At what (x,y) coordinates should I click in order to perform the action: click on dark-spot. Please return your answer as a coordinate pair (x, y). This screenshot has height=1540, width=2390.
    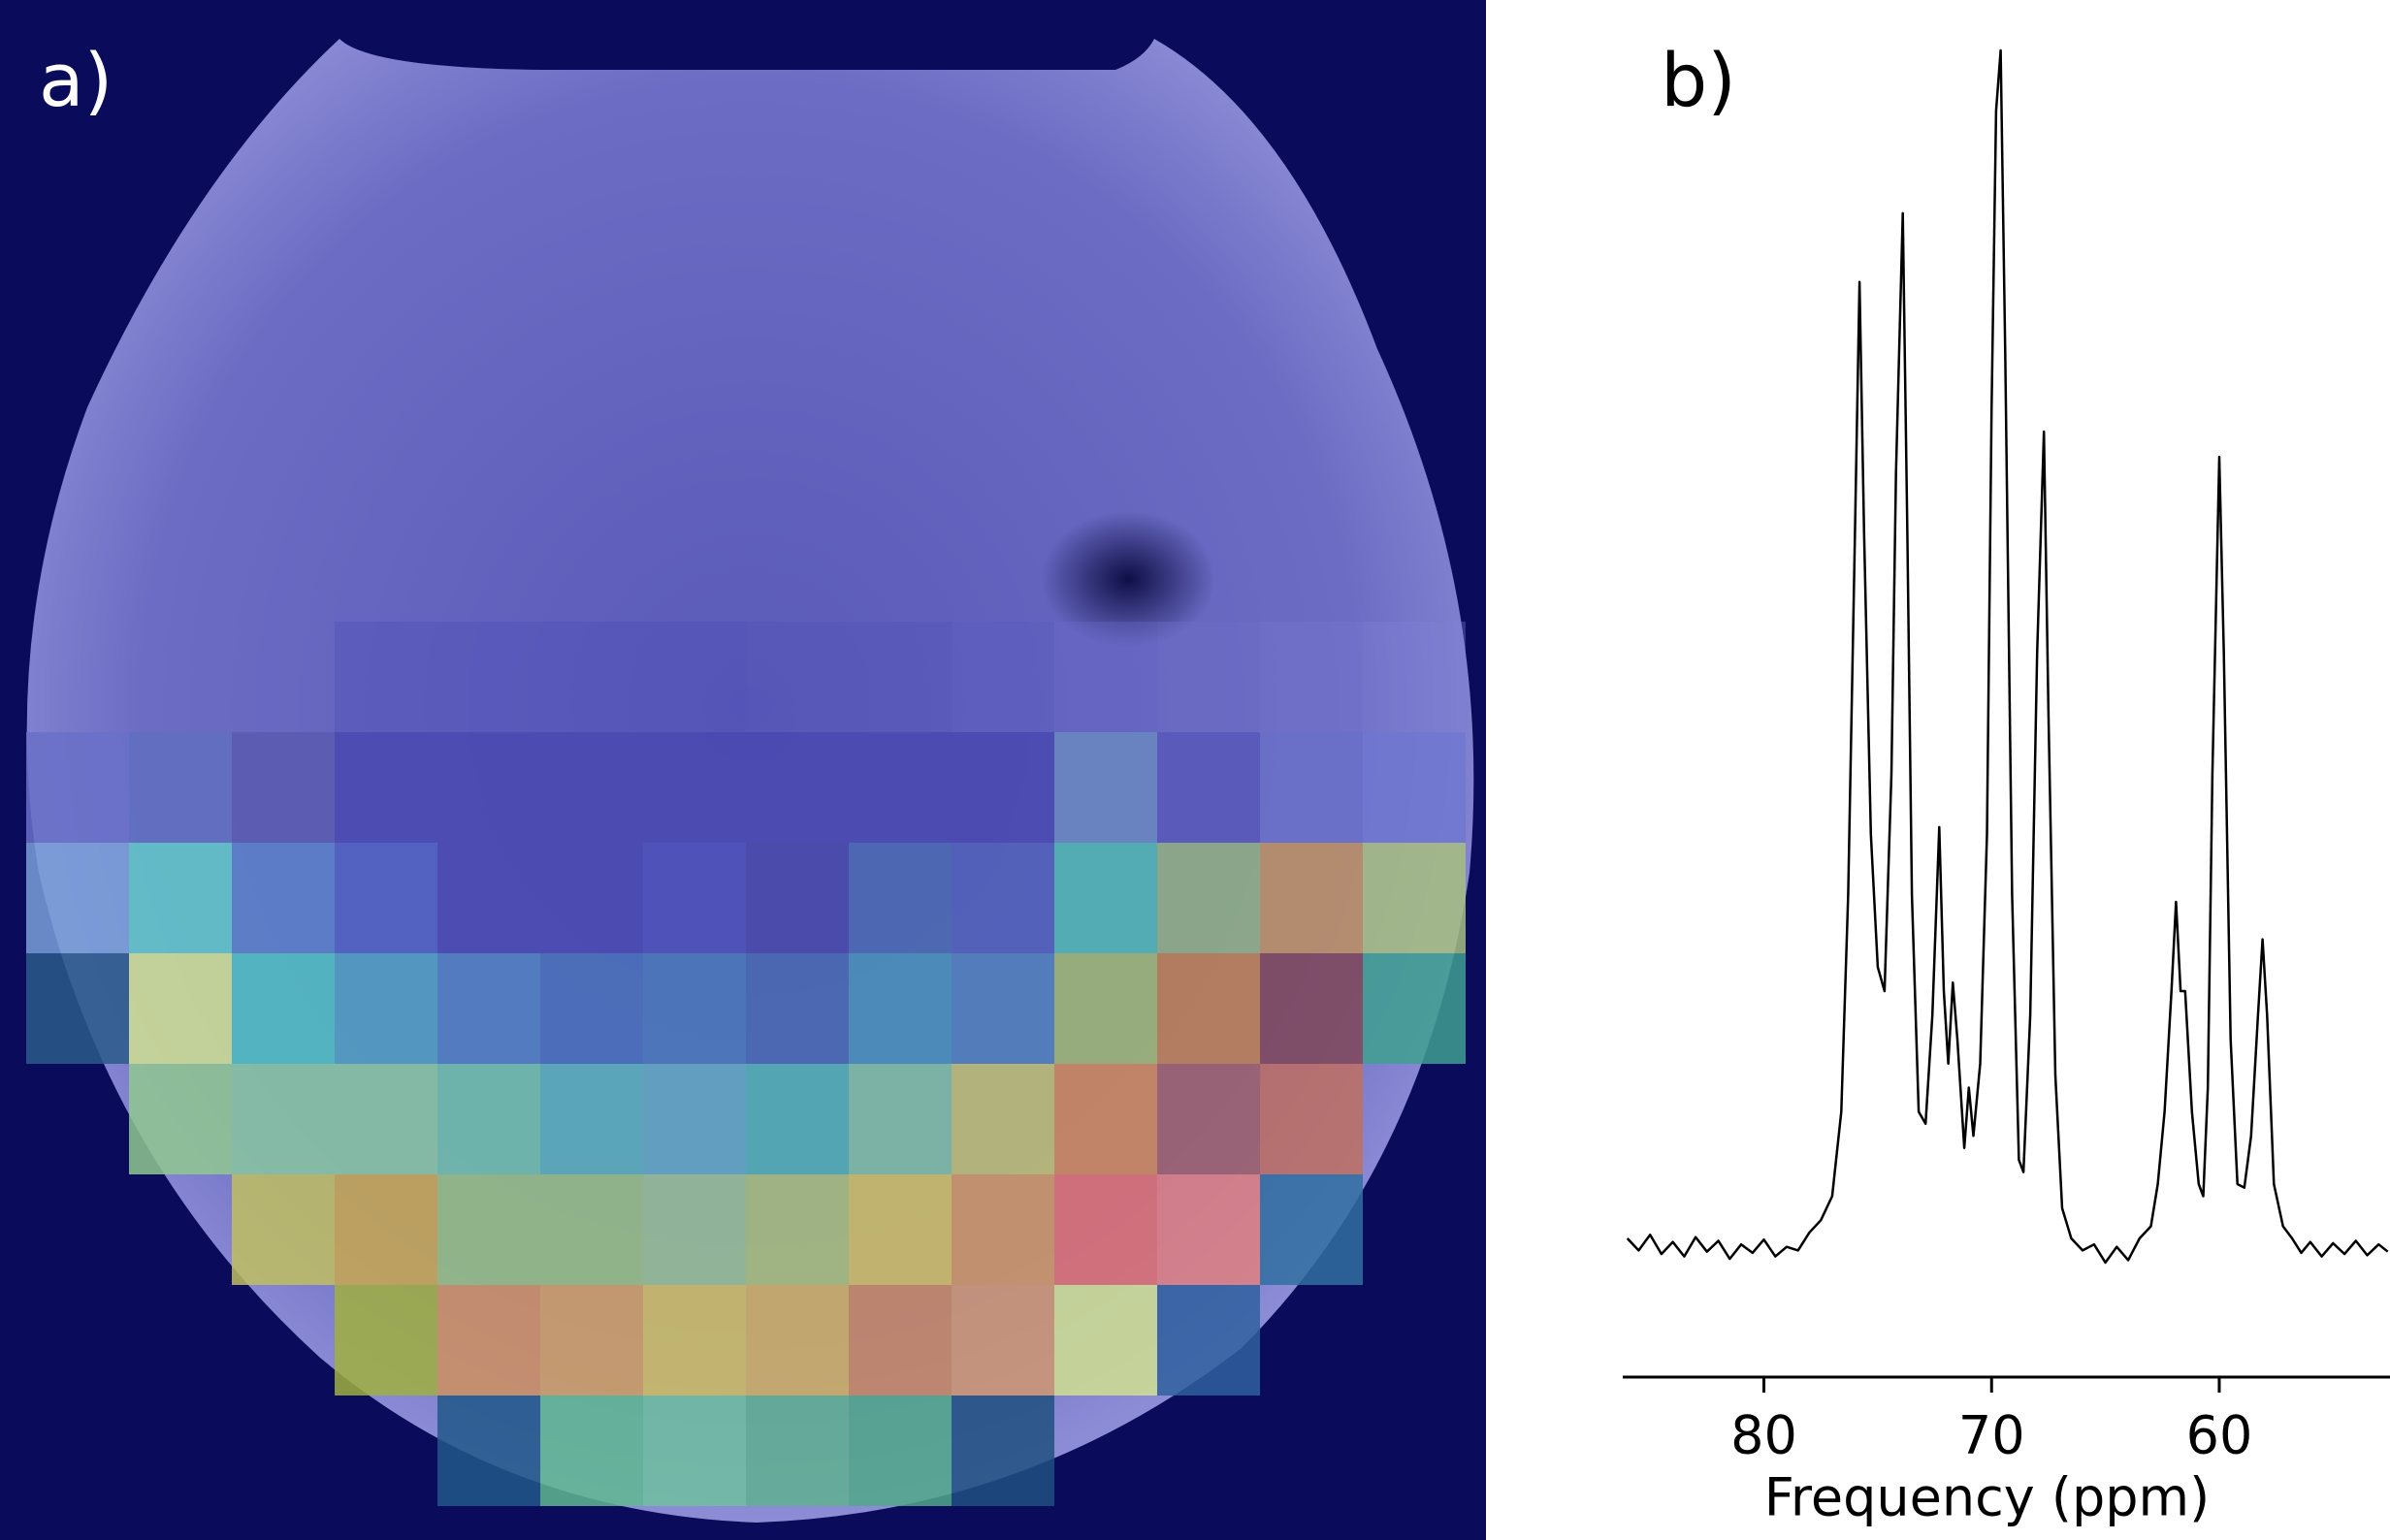
    Looking at the image, I should click on (1128, 579).